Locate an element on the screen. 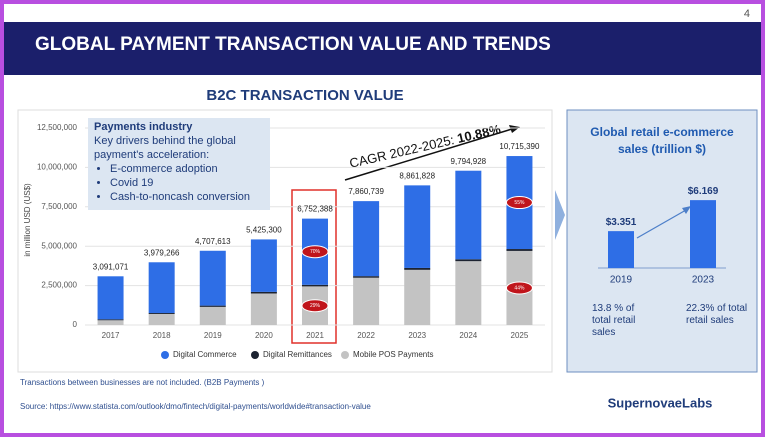 The image size is (765, 437). panel-arrow is located at coordinates (560, 215).